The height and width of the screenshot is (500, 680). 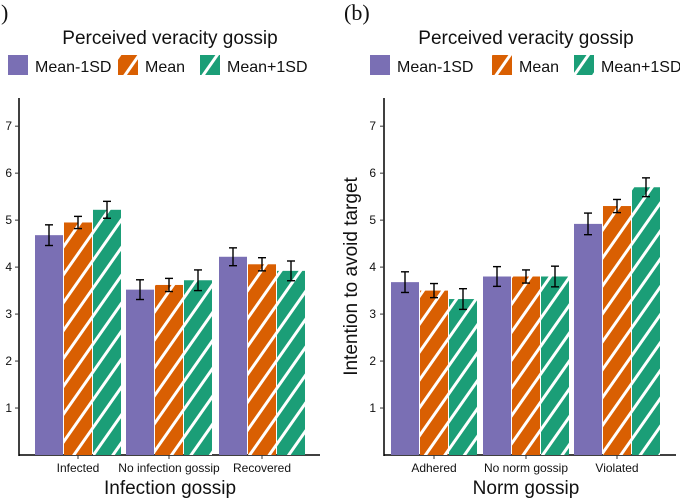 I want to click on bar-mean-infected, so click(x=78, y=338).